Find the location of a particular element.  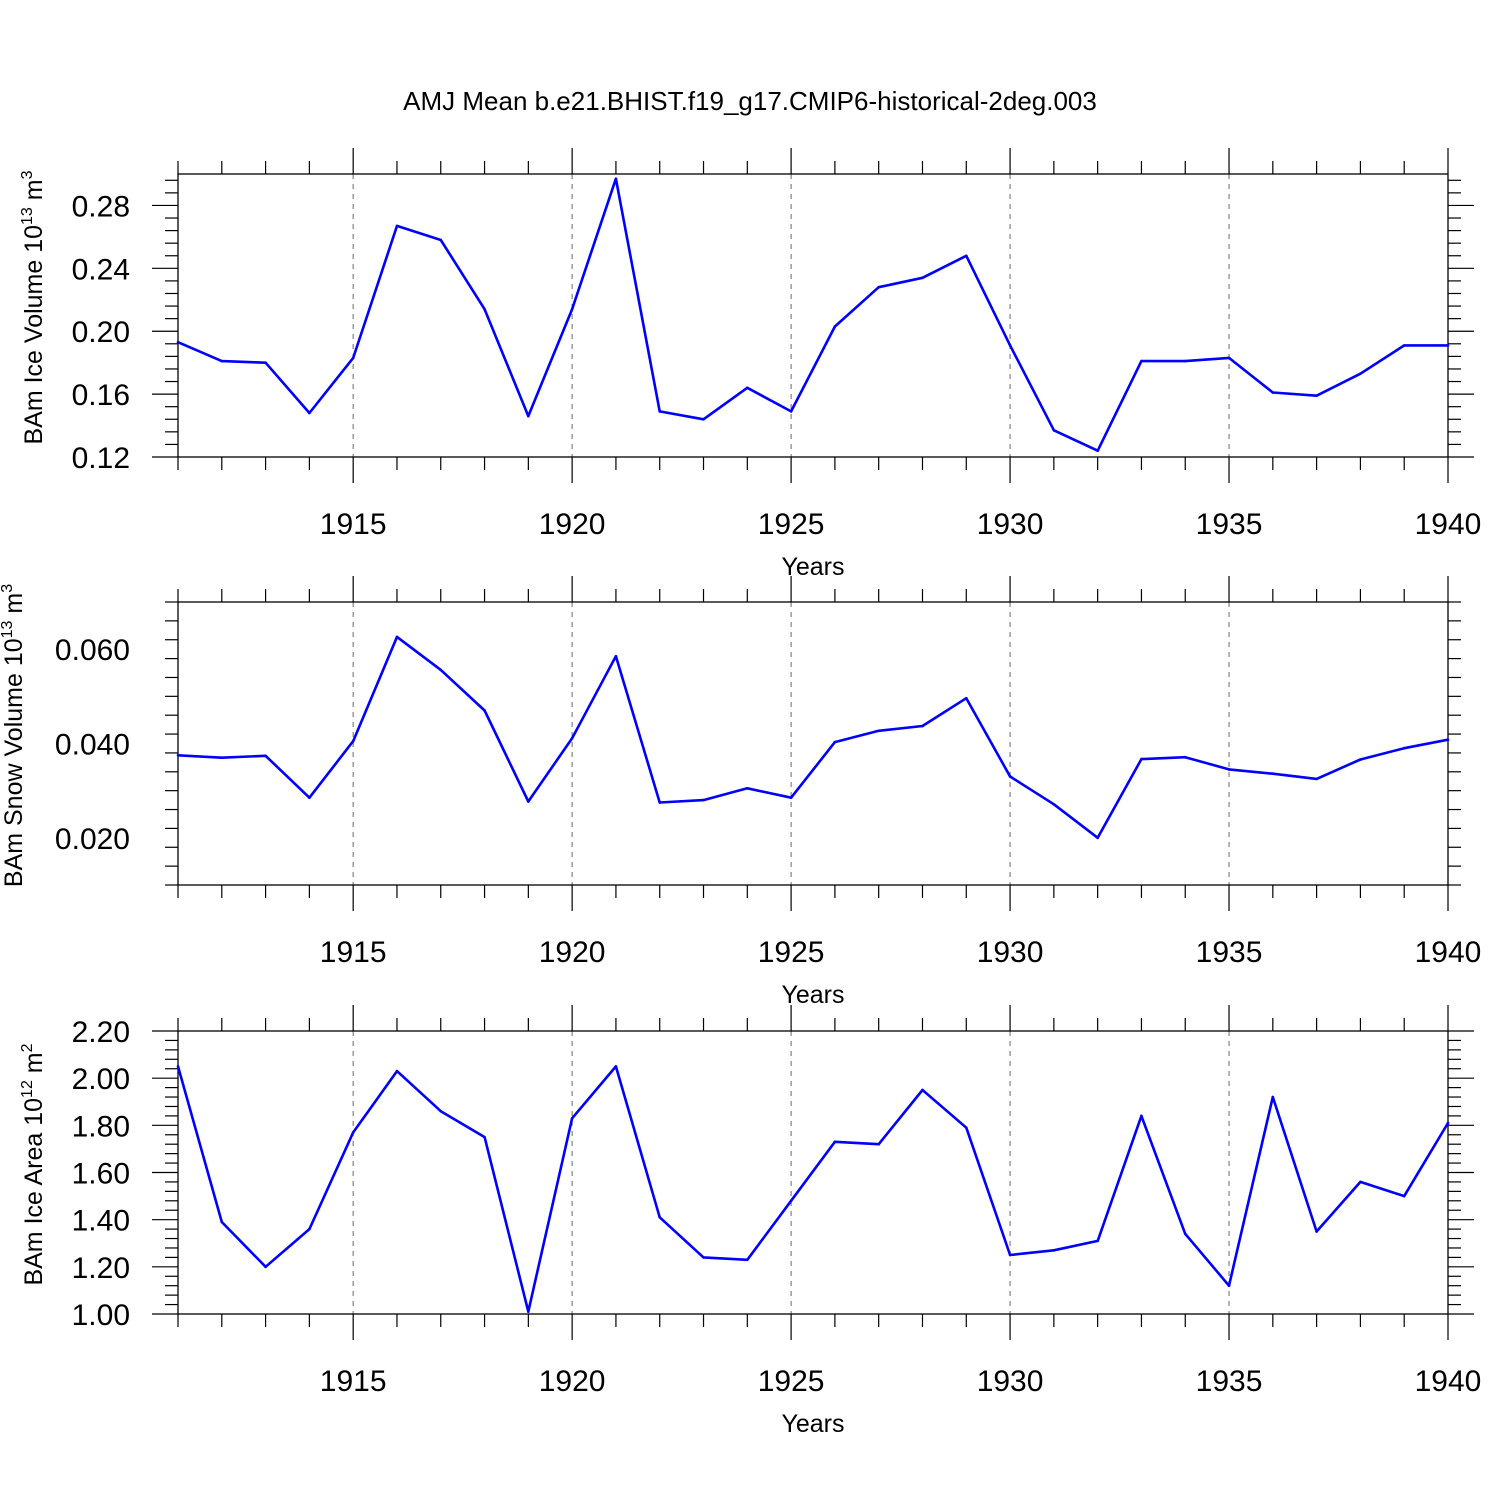

y-tick-label: 1.40 is located at coordinates (101, 1221).